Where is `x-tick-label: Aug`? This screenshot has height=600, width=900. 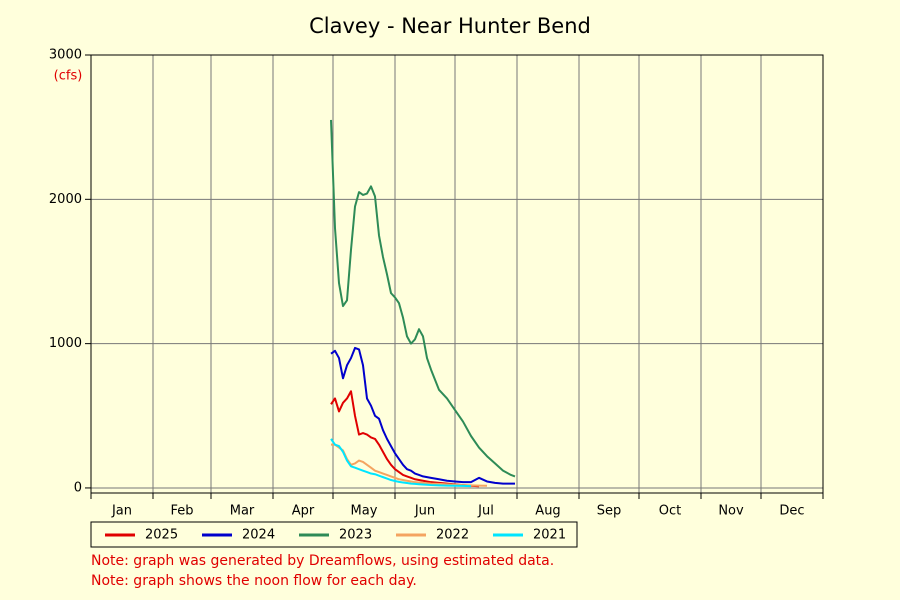 x-tick-label: Aug is located at coordinates (547, 511).